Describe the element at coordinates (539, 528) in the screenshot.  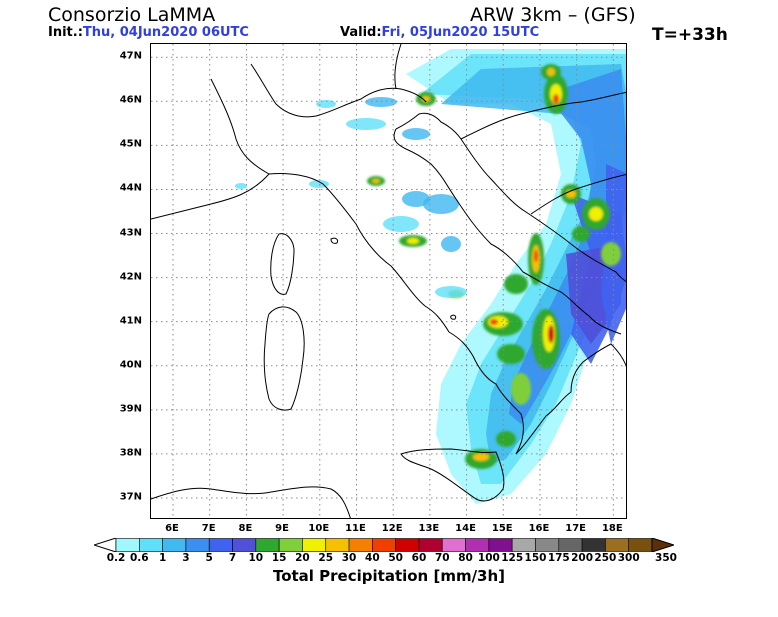
I see `lon-label: 16E` at that location.